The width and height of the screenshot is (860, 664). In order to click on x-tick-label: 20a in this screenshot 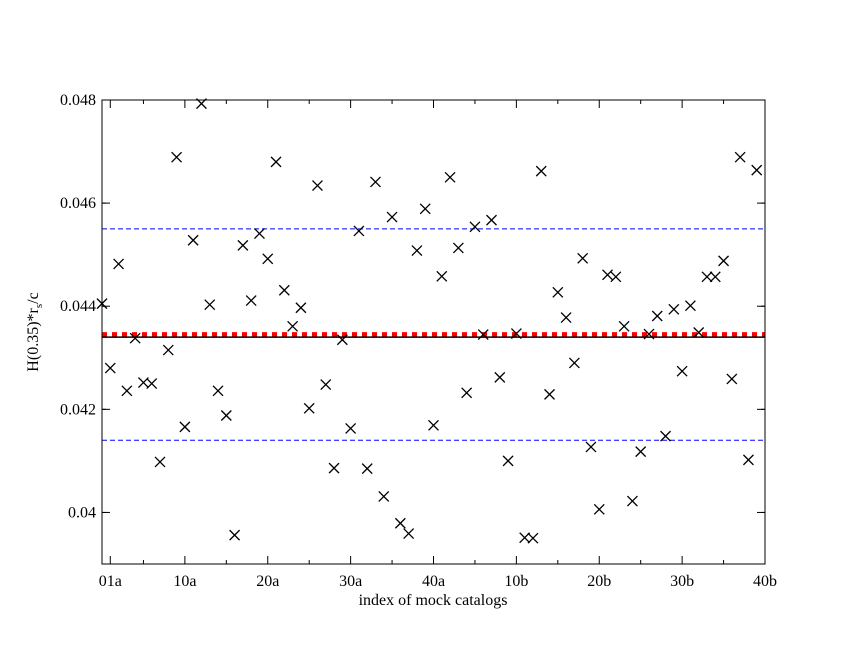, I will do `click(267, 581)`.